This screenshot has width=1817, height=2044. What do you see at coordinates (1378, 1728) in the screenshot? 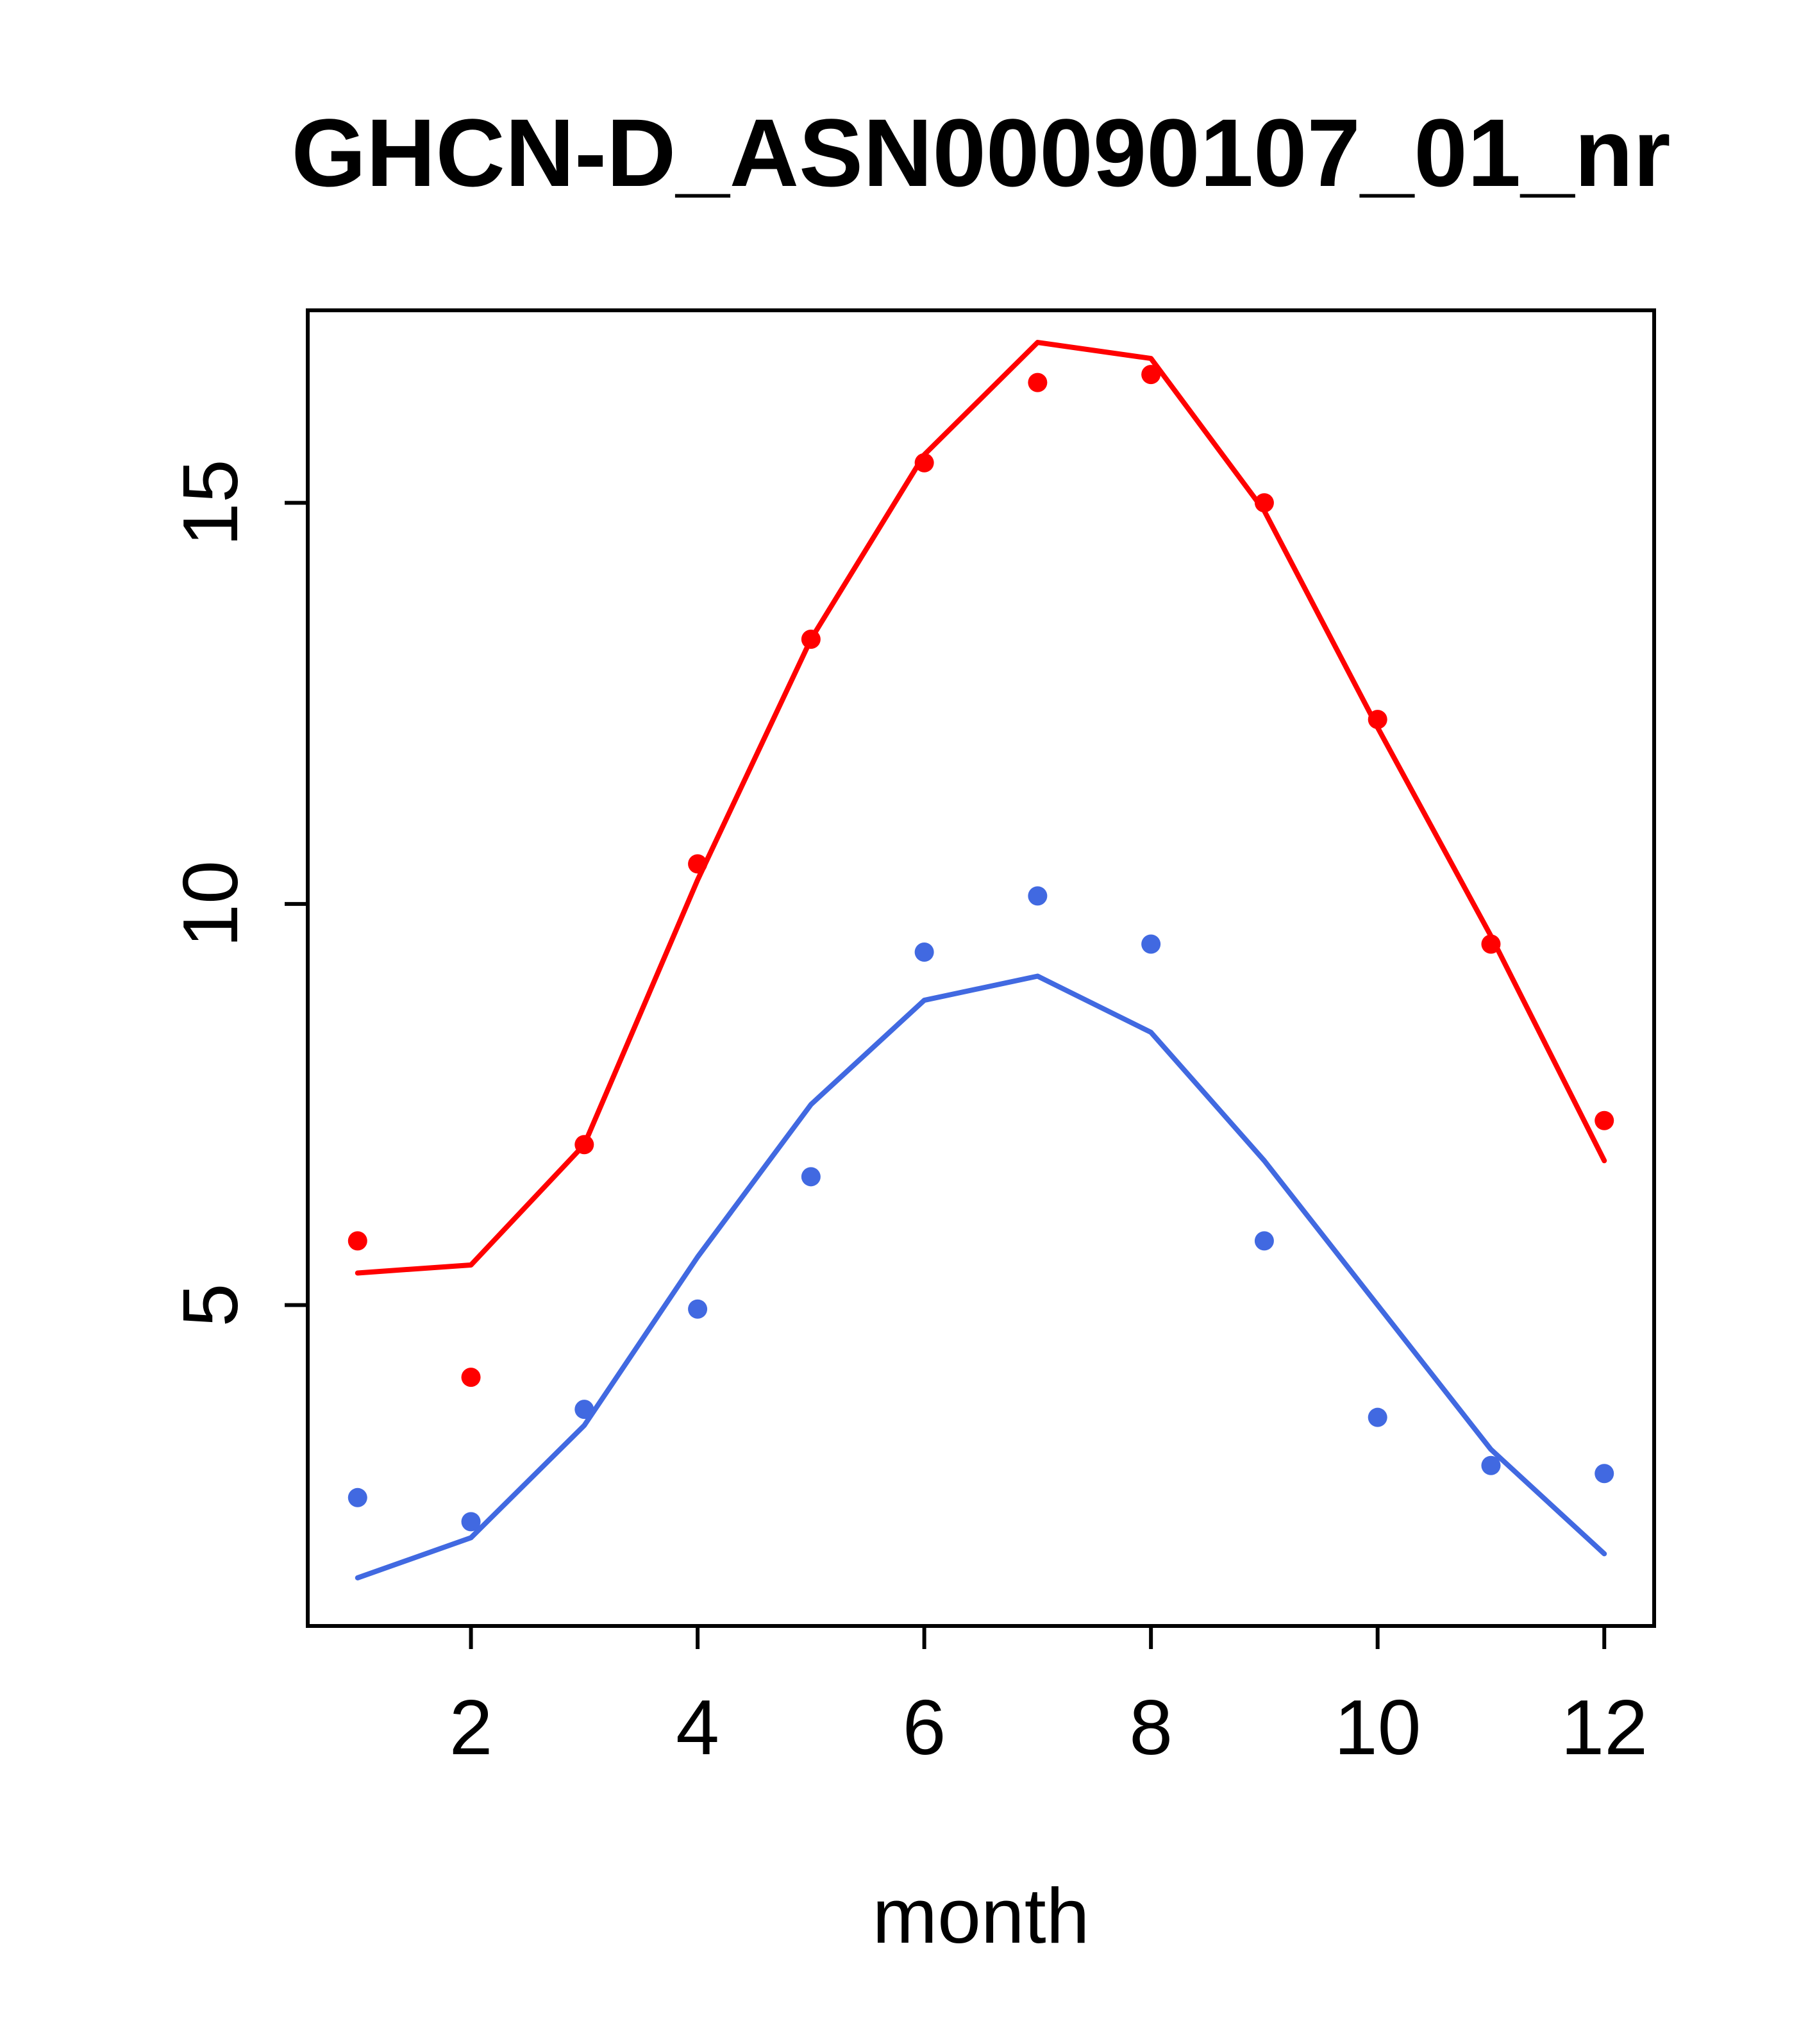
I see `x-tick-label: 10` at bounding box center [1378, 1728].